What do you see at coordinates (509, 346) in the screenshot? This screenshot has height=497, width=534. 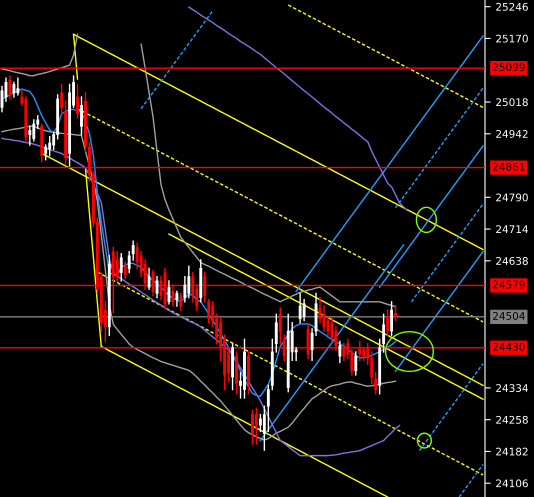 I see `ref-line-label: 24430` at bounding box center [509, 346].